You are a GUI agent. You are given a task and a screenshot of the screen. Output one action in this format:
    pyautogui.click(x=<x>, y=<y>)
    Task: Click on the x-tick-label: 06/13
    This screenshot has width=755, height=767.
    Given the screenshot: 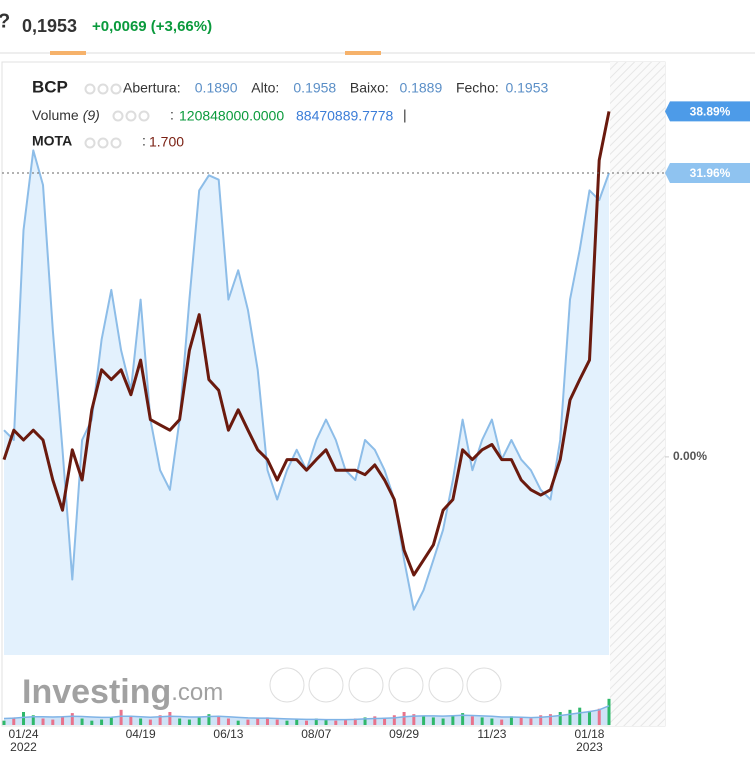 What is the action you would take?
    pyautogui.click(x=228, y=734)
    